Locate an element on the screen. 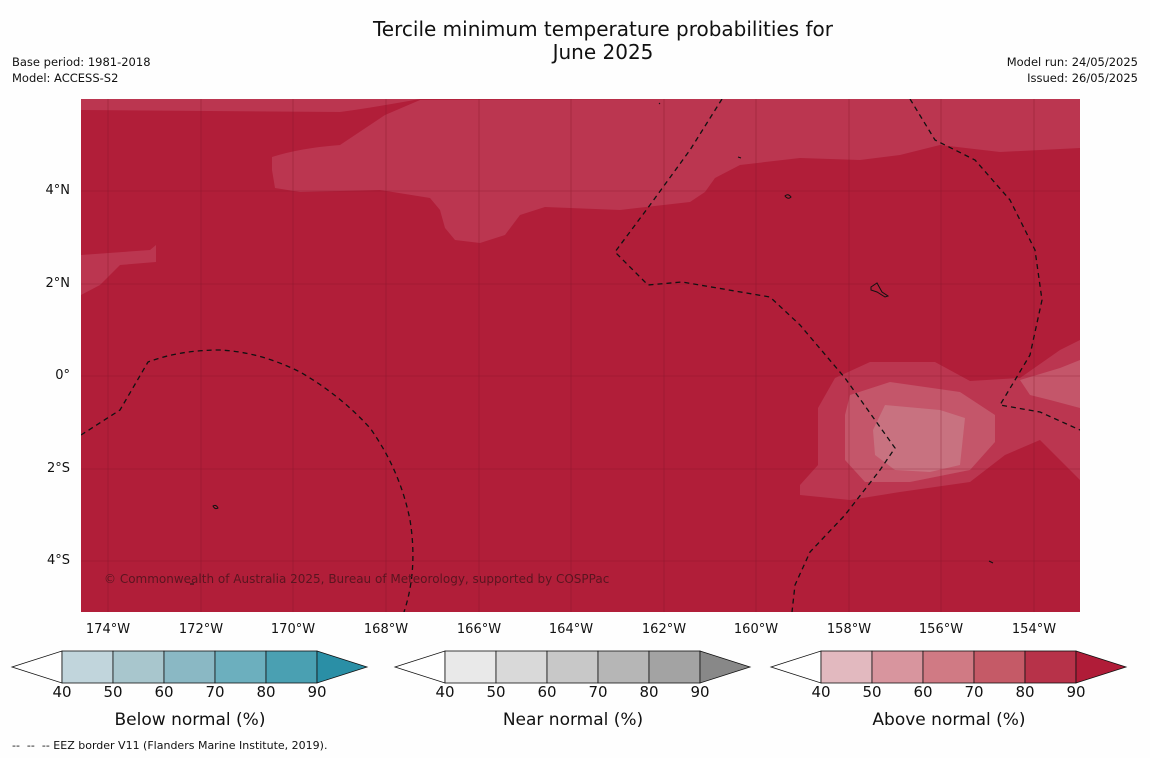  island-north is located at coordinates (788, 196).